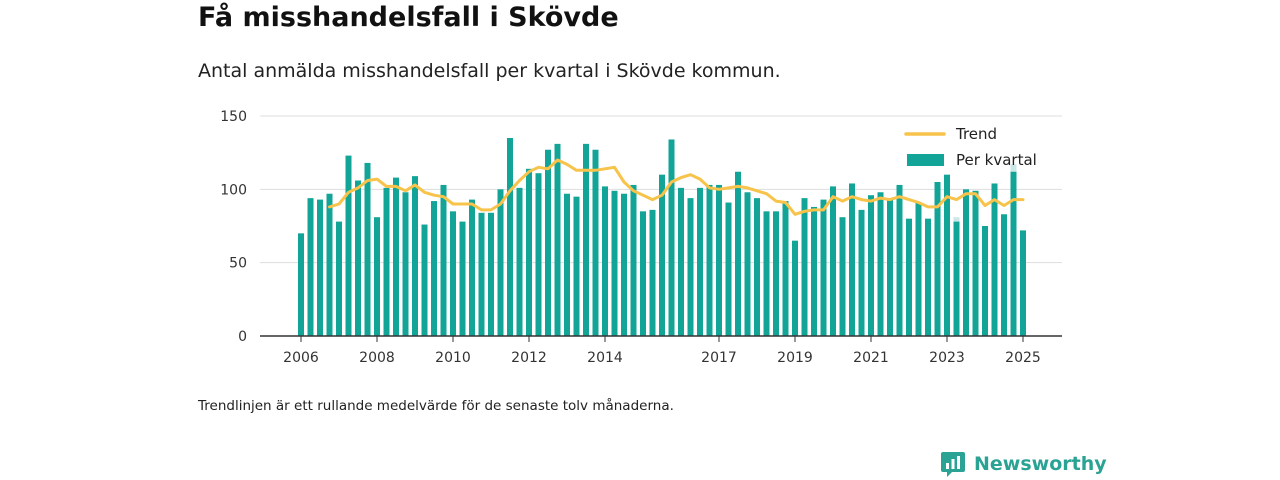 This screenshot has width=1280, height=480. I want to click on x-tick-label: 2017, so click(719, 358).